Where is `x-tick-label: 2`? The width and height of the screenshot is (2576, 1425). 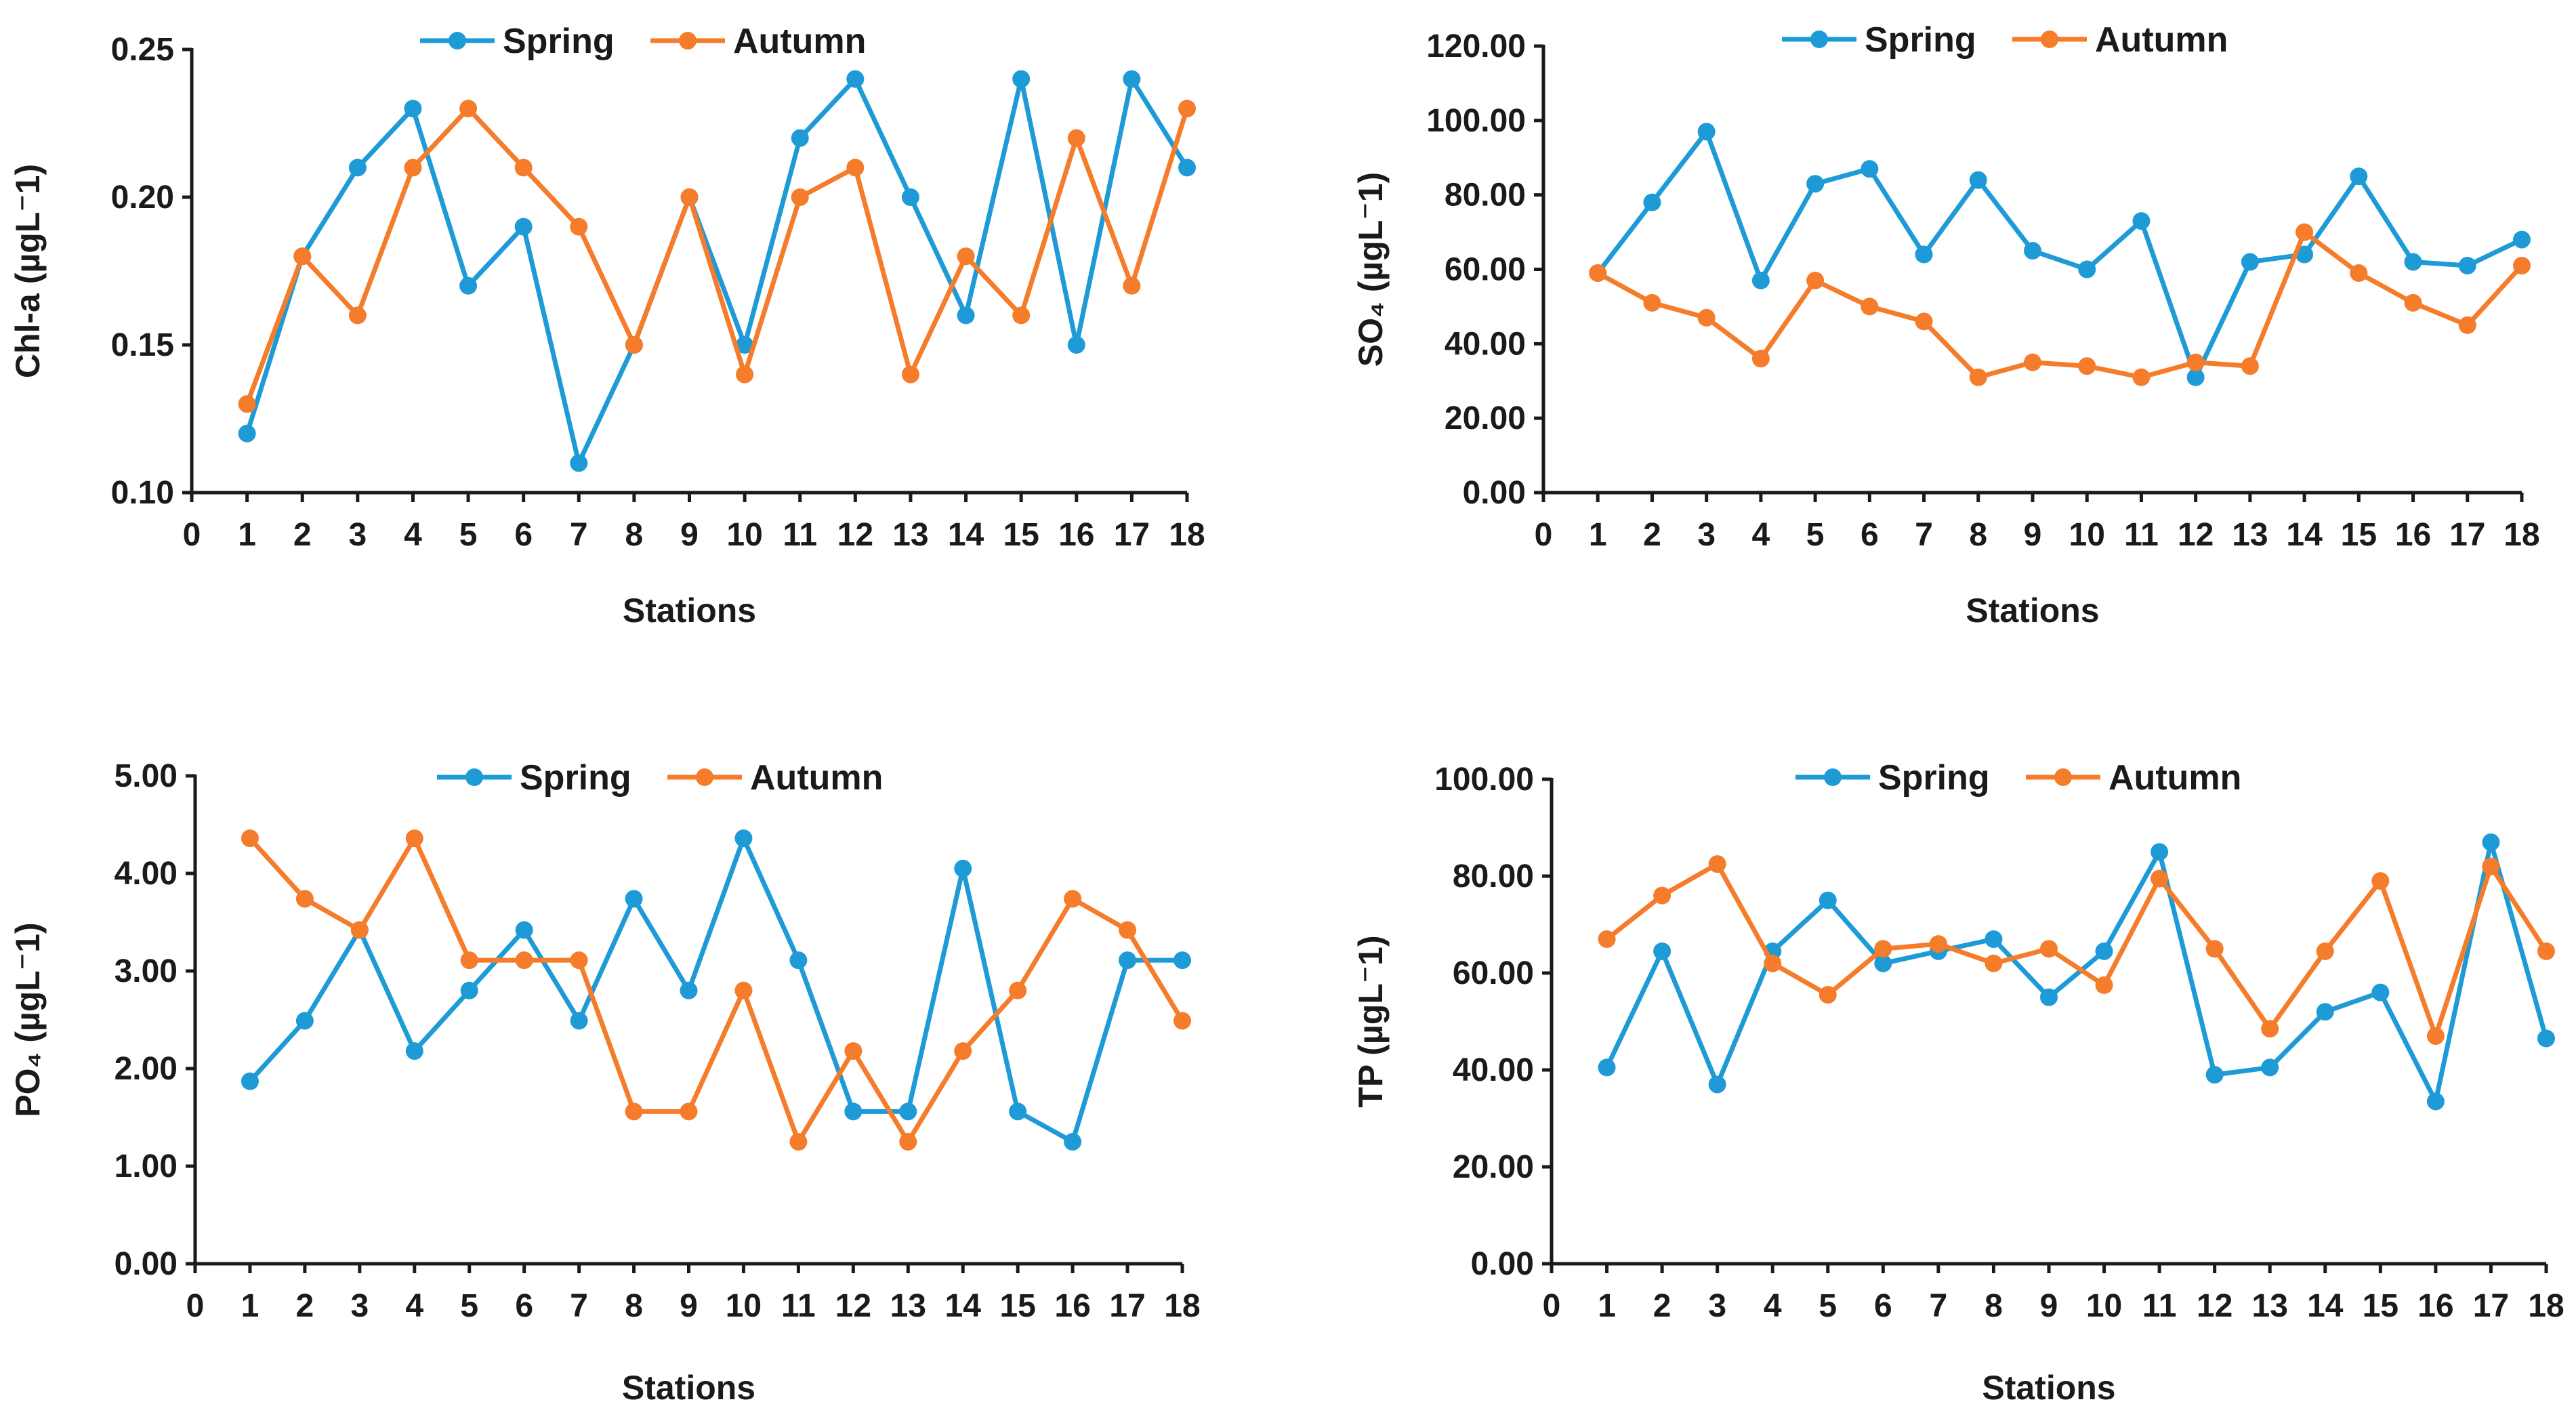
x-tick-label: 2 is located at coordinates (305, 1306).